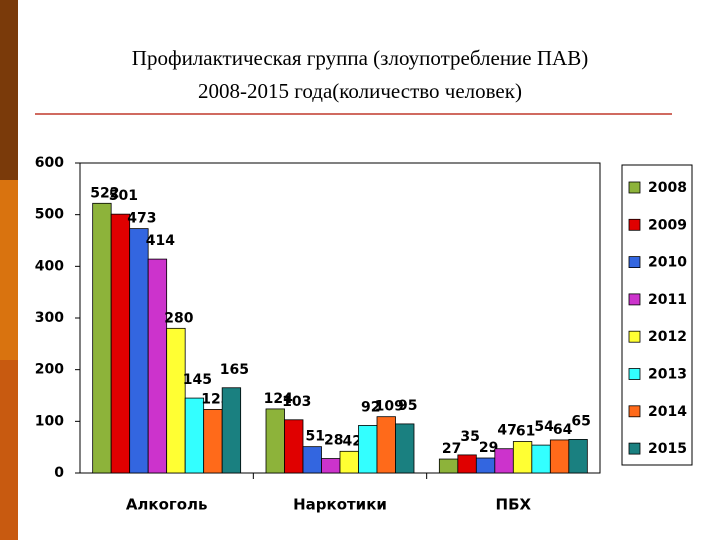 Image resolution: width=720 pixels, height=544 pixels. I want to click on value-label: 165, so click(234, 370).